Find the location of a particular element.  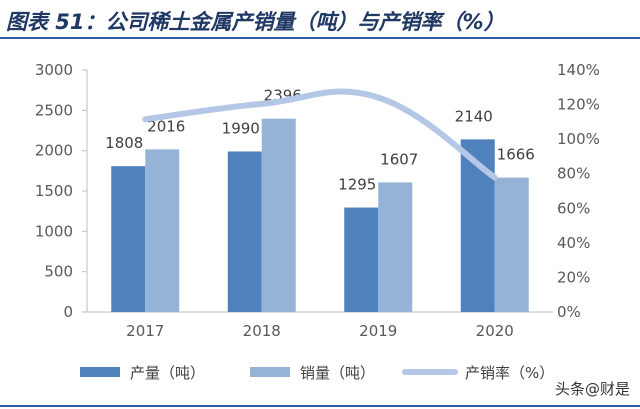

y2-tick-label: 40% is located at coordinates (573, 243).